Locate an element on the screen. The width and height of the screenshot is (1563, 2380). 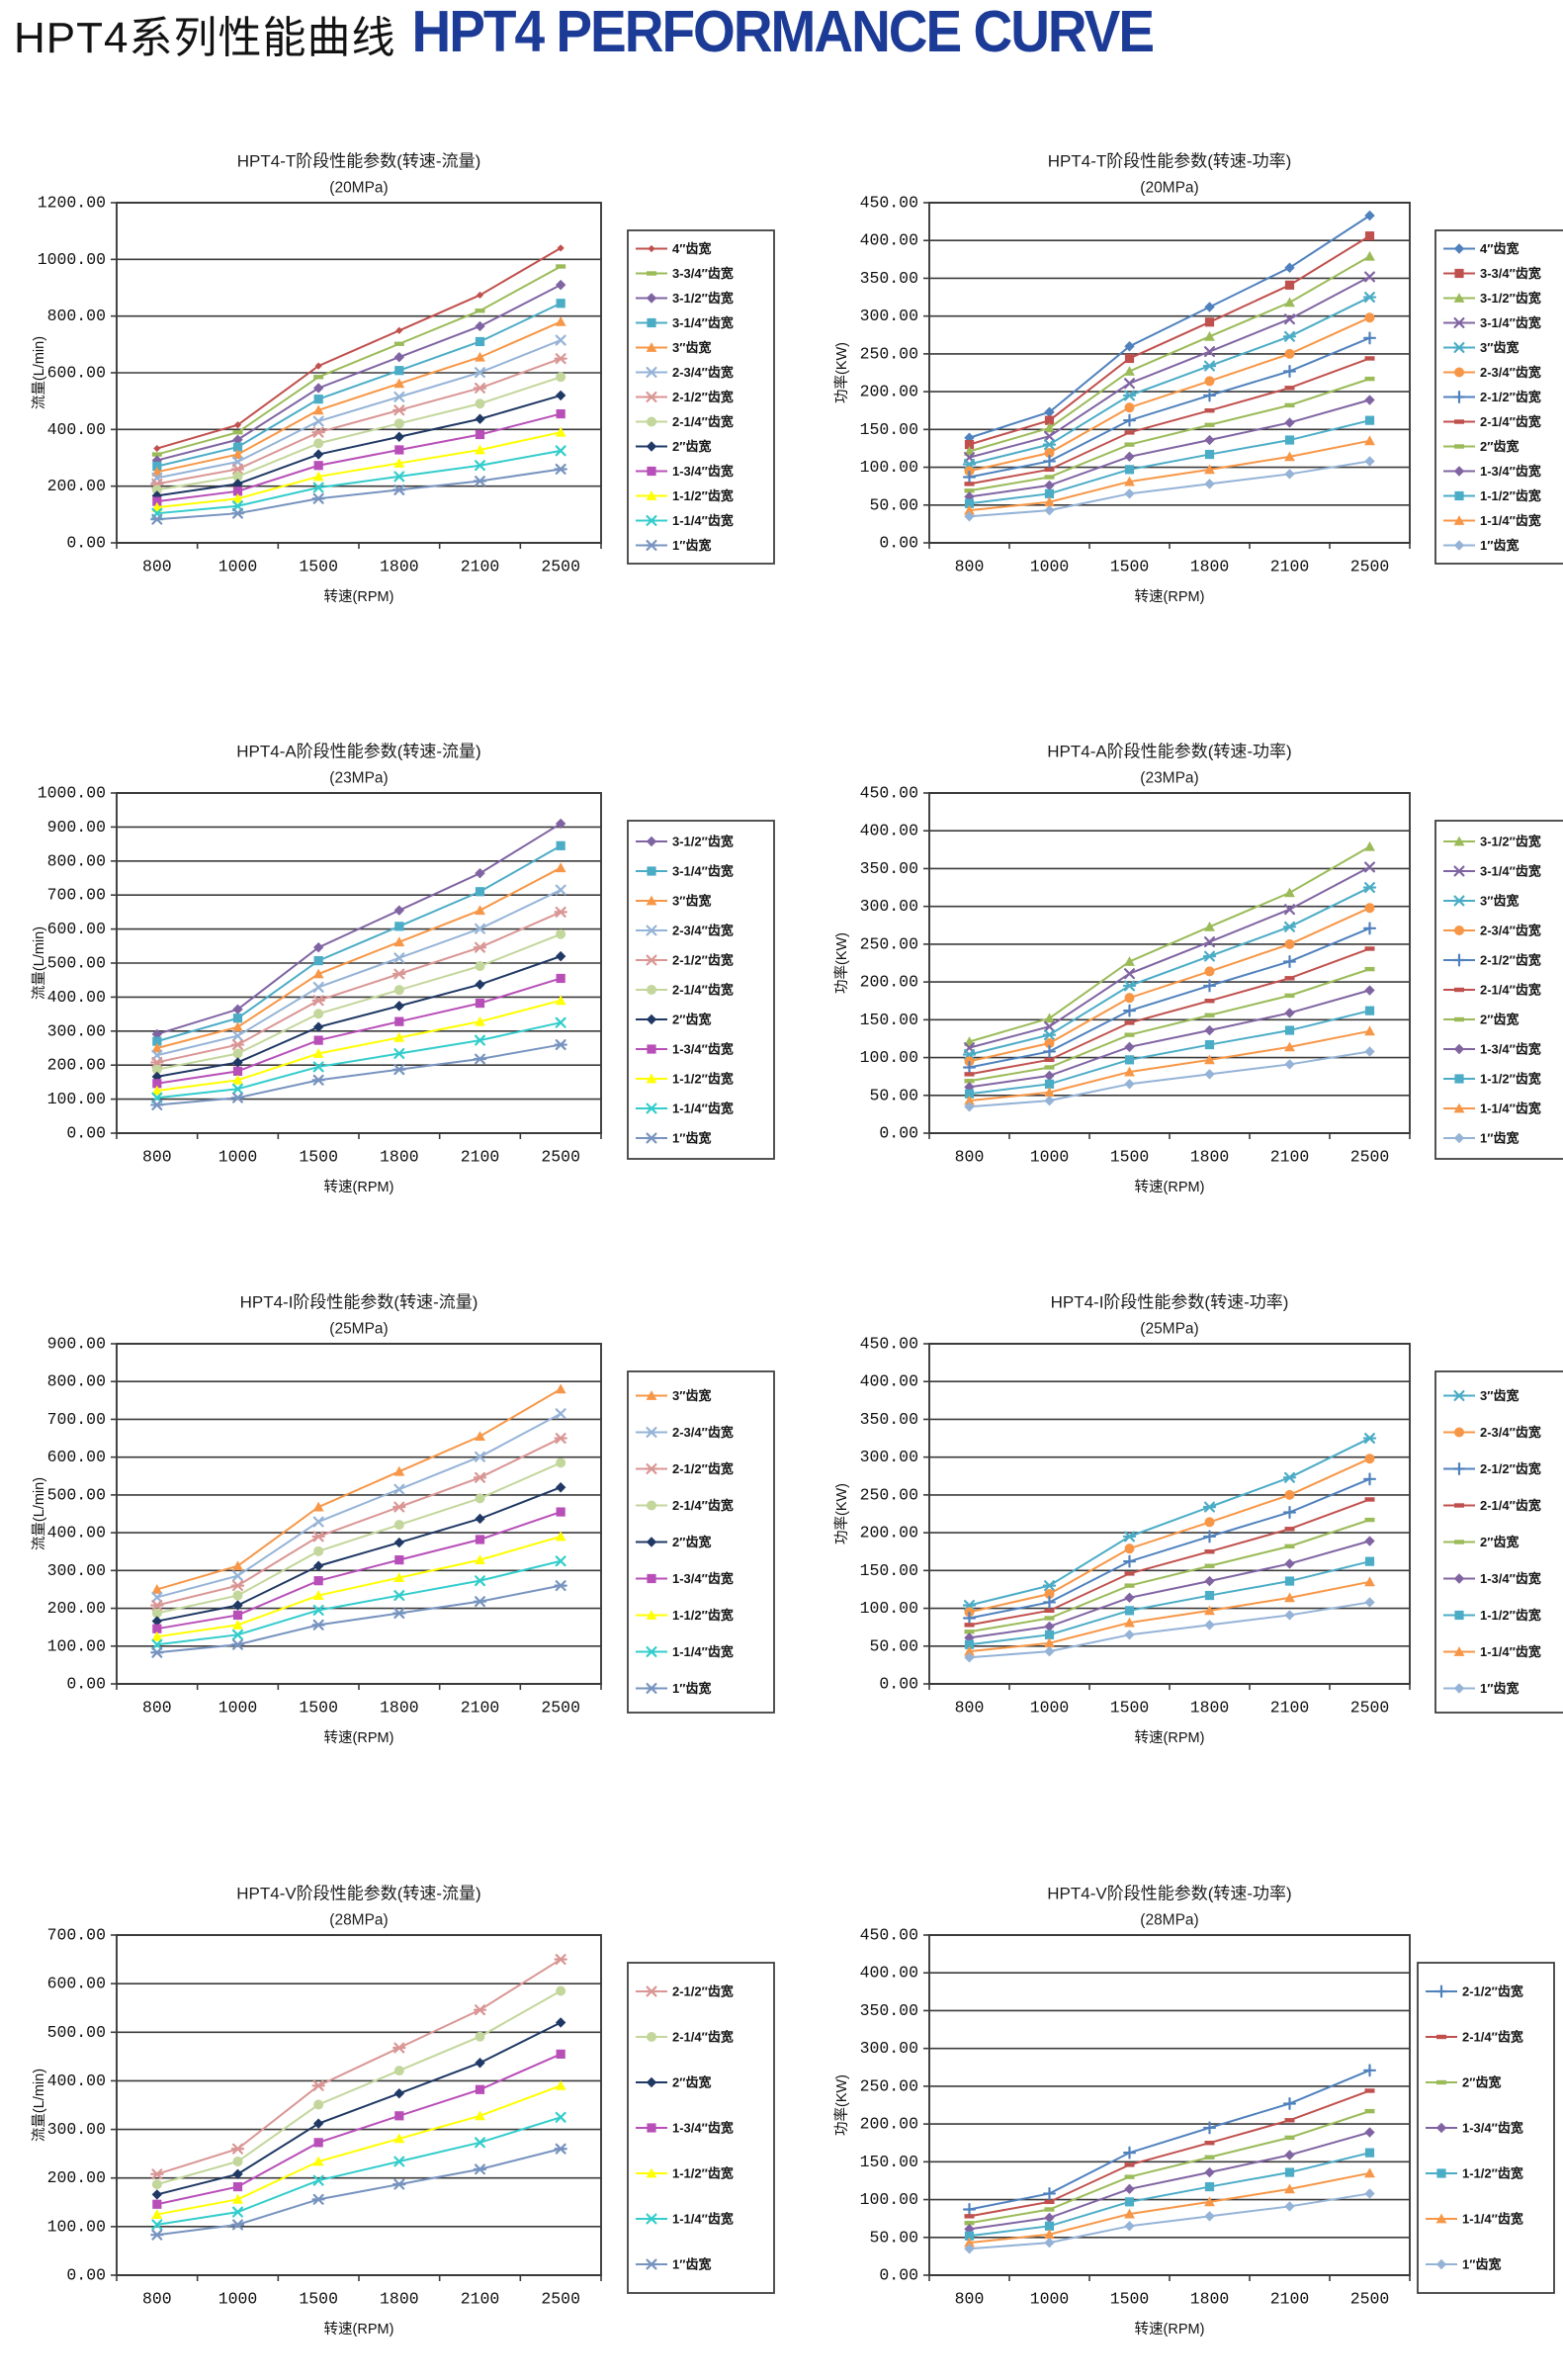
svg-text: 3-3/4″齿宽 is located at coordinates (703, 273).